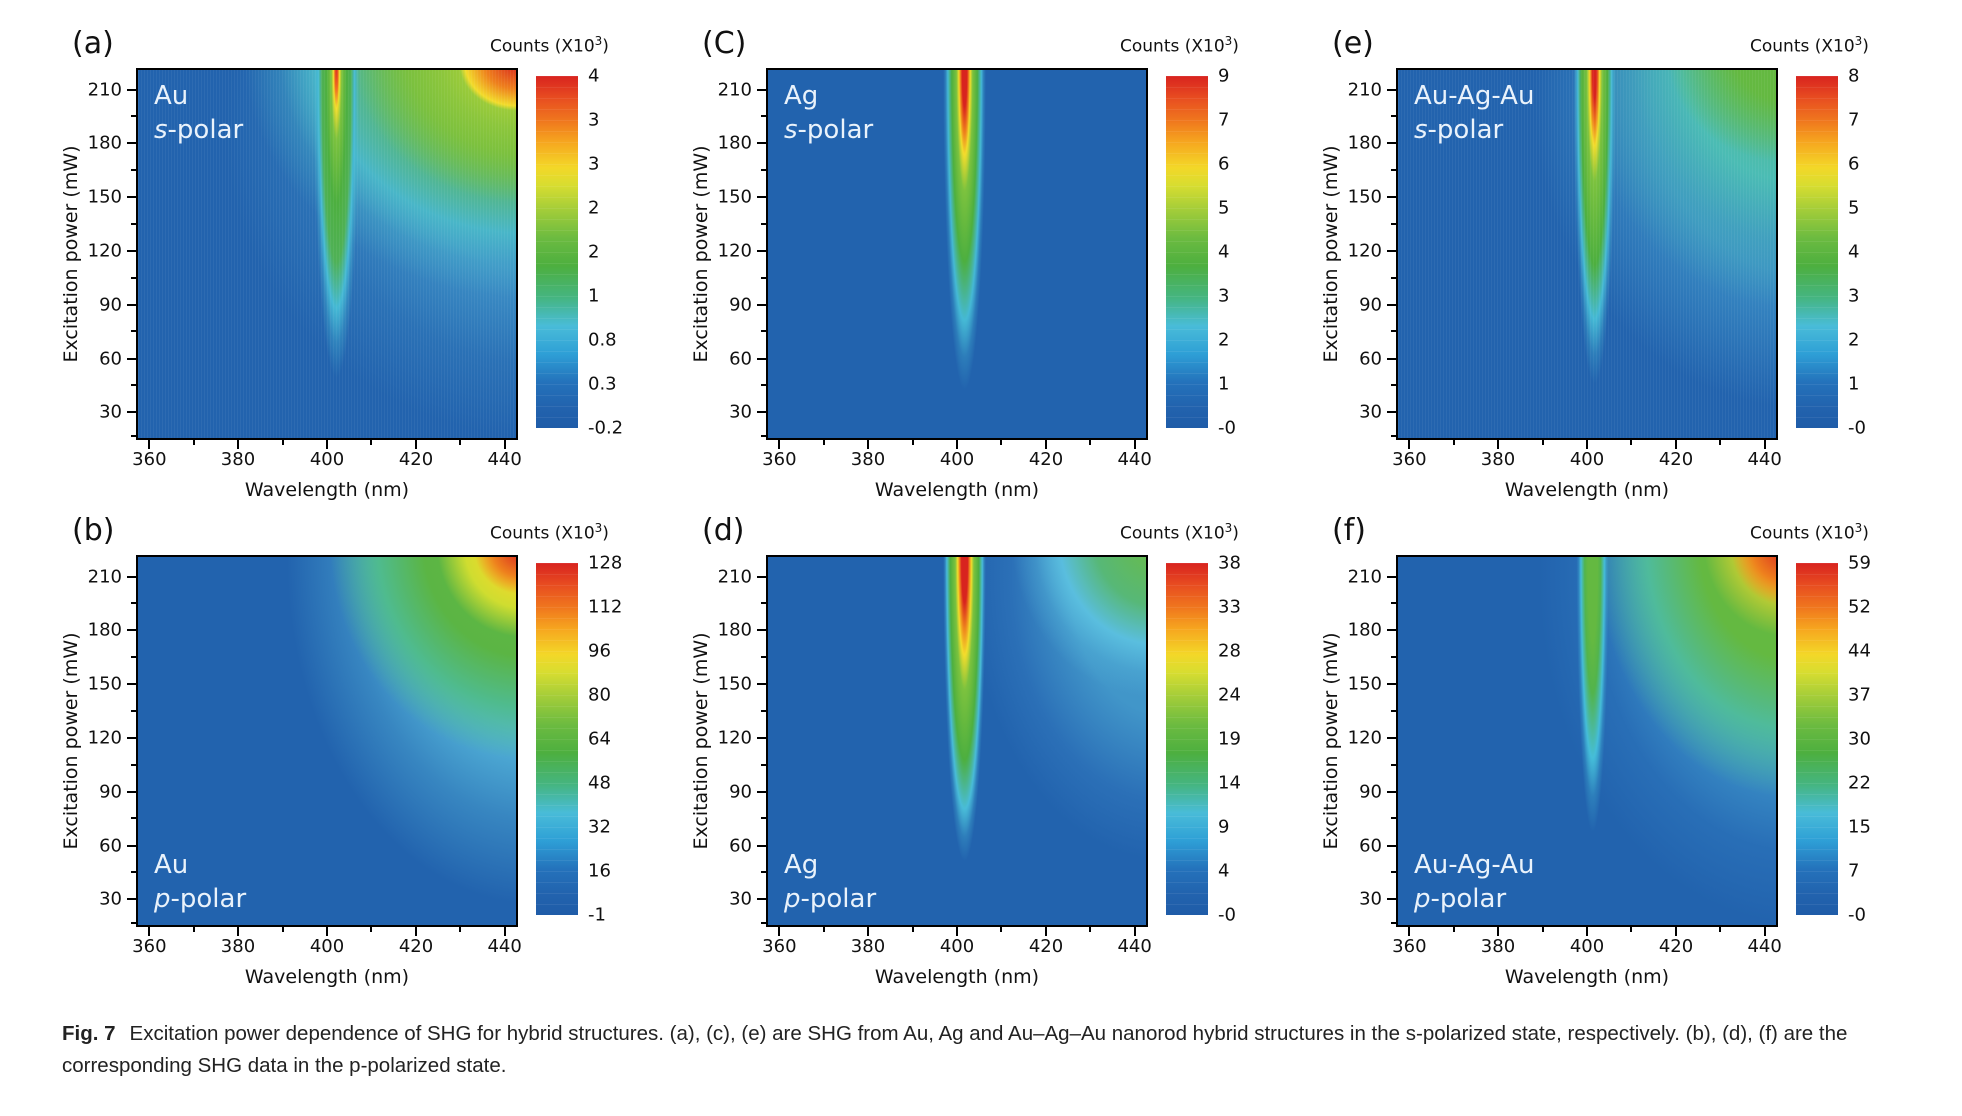  I want to click on colorbar-f: Counts (X103) 59 52 44 37 30 22 15 7 -0, so click(1847, 724).